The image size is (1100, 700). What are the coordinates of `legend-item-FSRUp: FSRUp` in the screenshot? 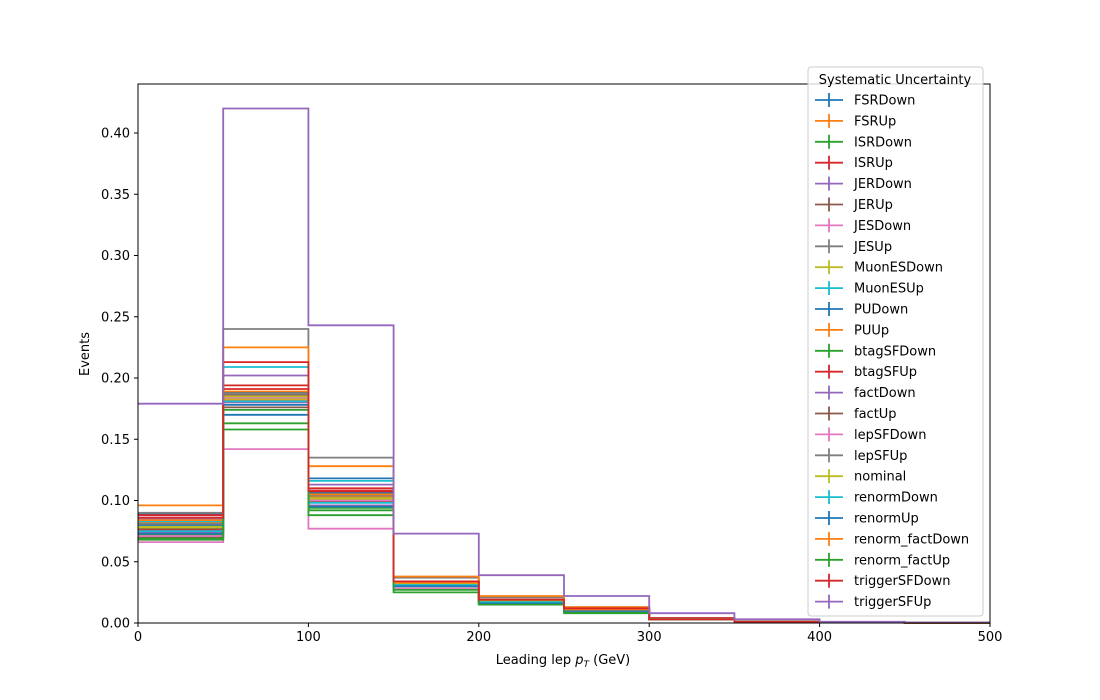 It's located at (855, 121).